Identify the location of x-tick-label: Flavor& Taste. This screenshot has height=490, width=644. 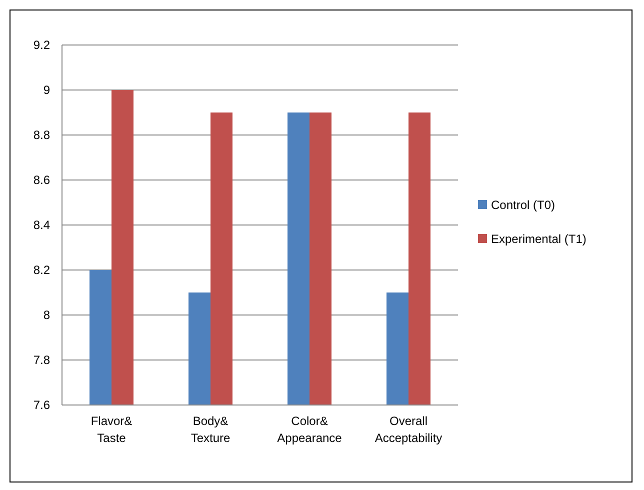
(111, 429).